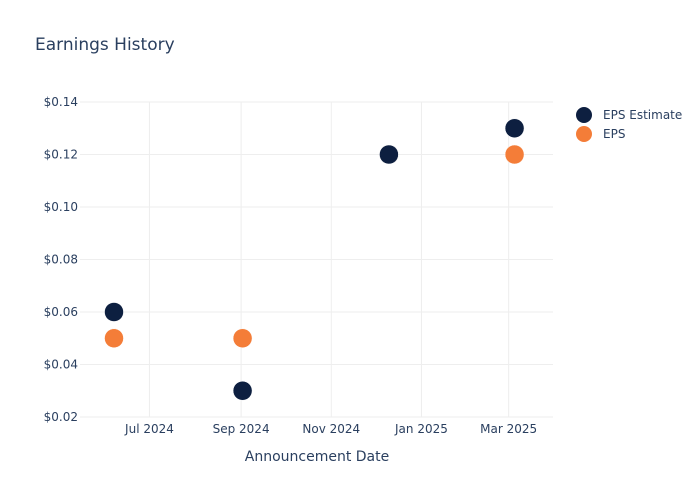  What do you see at coordinates (61, 417) in the screenshot?
I see `y-tick-label: $0.02` at bounding box center [61, 417].